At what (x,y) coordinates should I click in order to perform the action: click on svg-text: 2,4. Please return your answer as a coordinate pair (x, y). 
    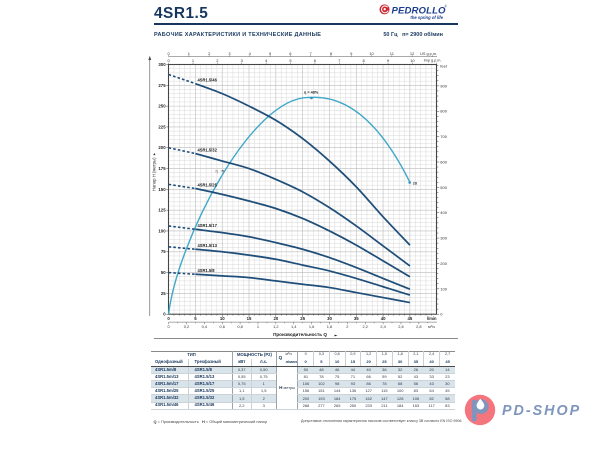
    Looking at the image, I should click on (383, 326).